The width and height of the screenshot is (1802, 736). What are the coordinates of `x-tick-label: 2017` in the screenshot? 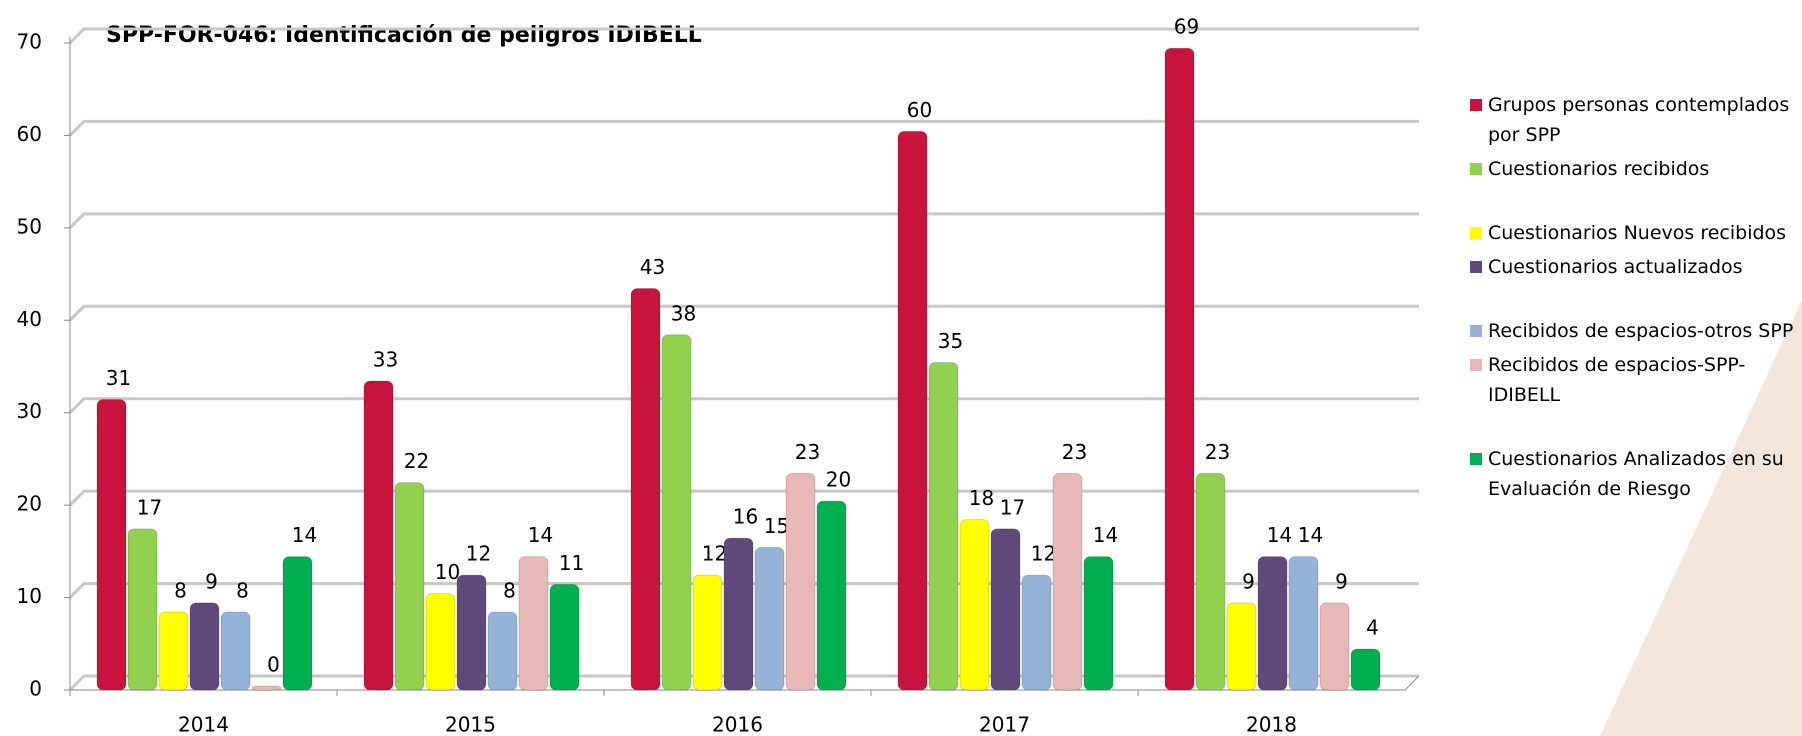 It's located at (1004, 724).